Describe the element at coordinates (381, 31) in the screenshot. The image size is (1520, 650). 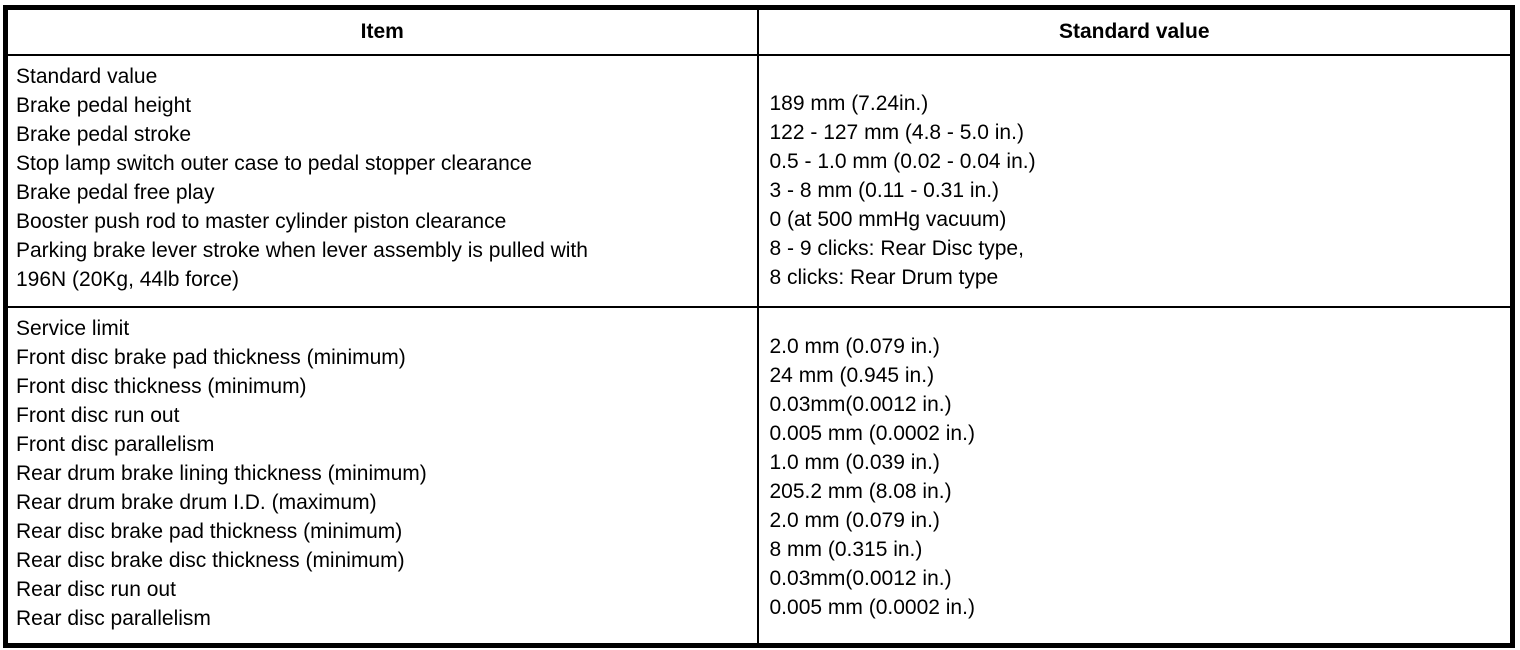
I see `column-header-item: Item` at that location.